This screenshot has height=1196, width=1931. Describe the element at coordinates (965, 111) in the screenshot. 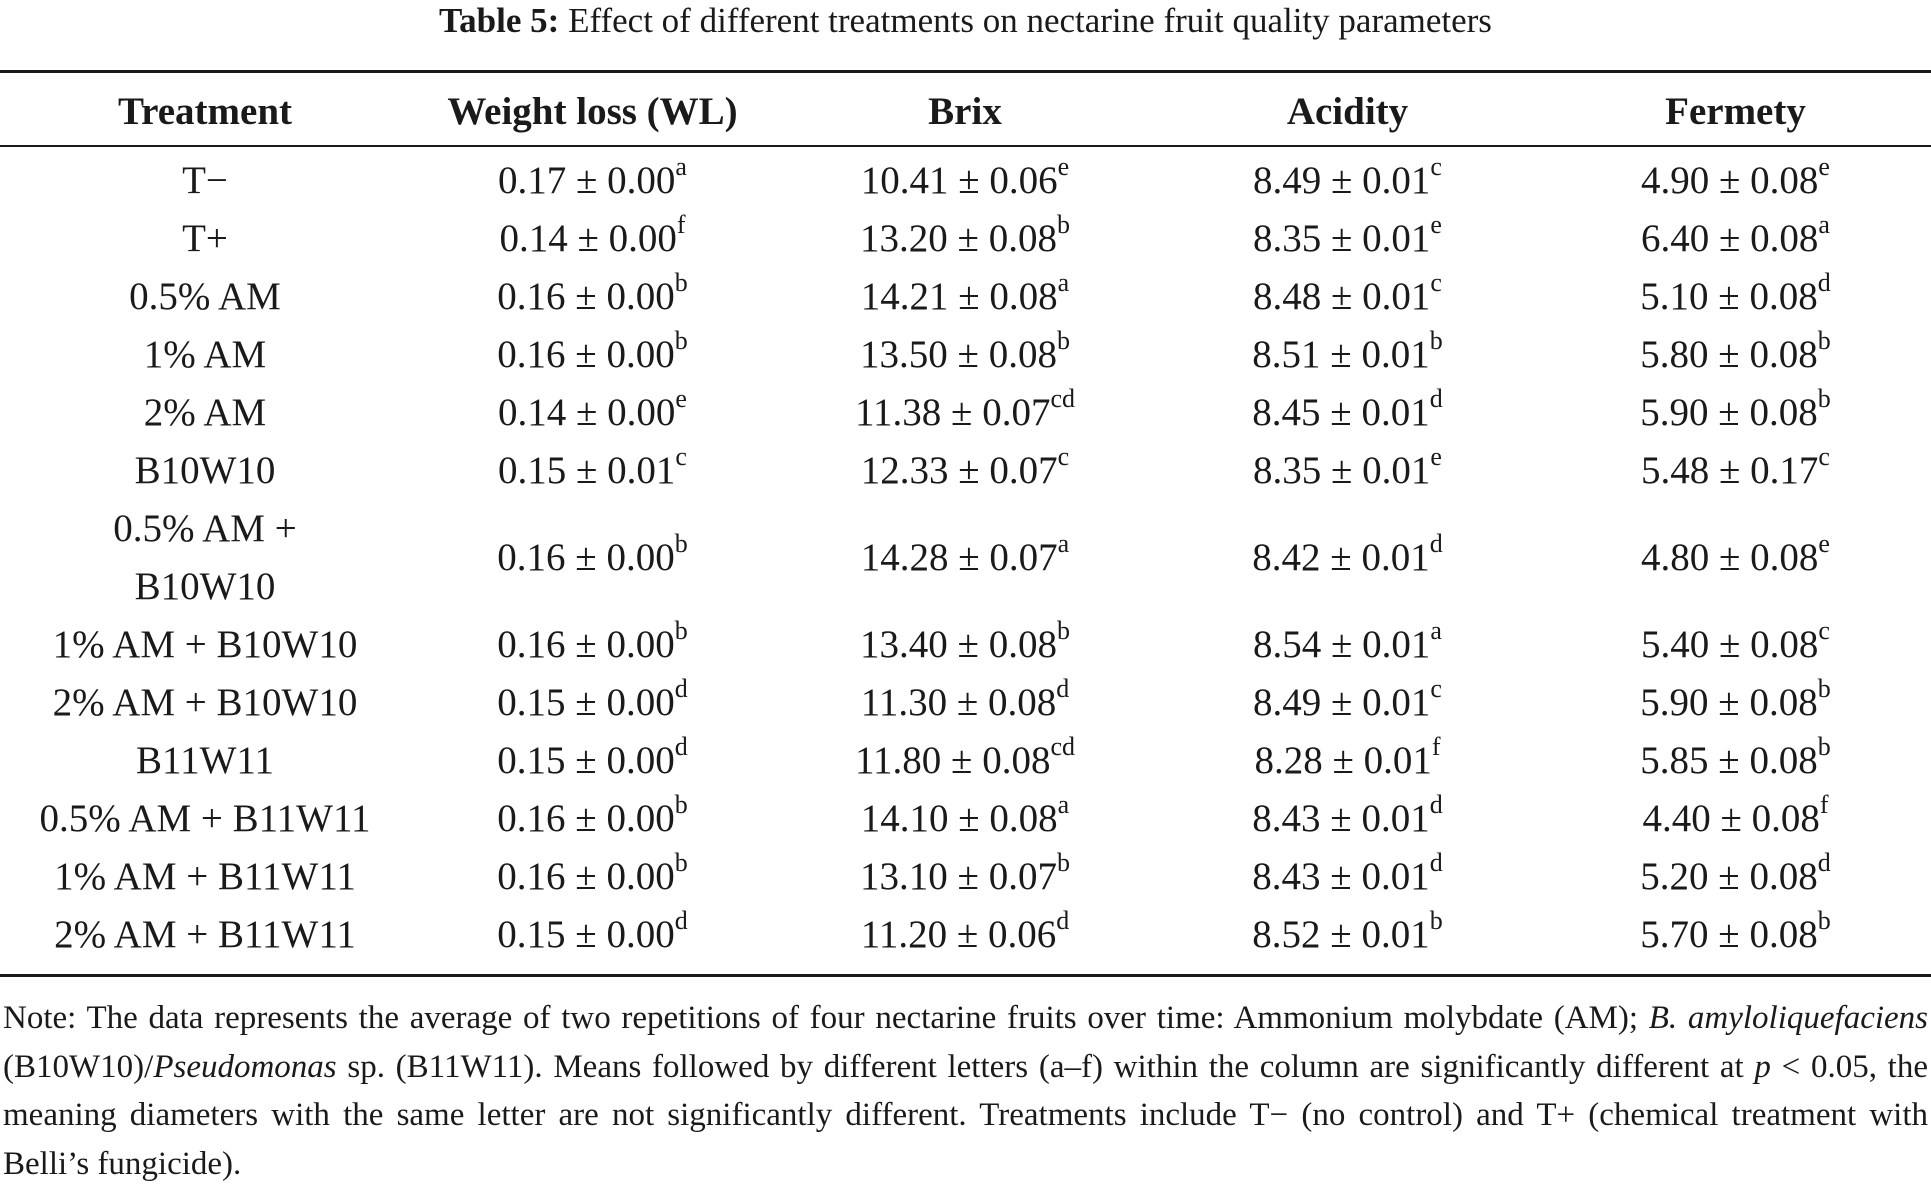

I see `column-header: Brix` at that location.